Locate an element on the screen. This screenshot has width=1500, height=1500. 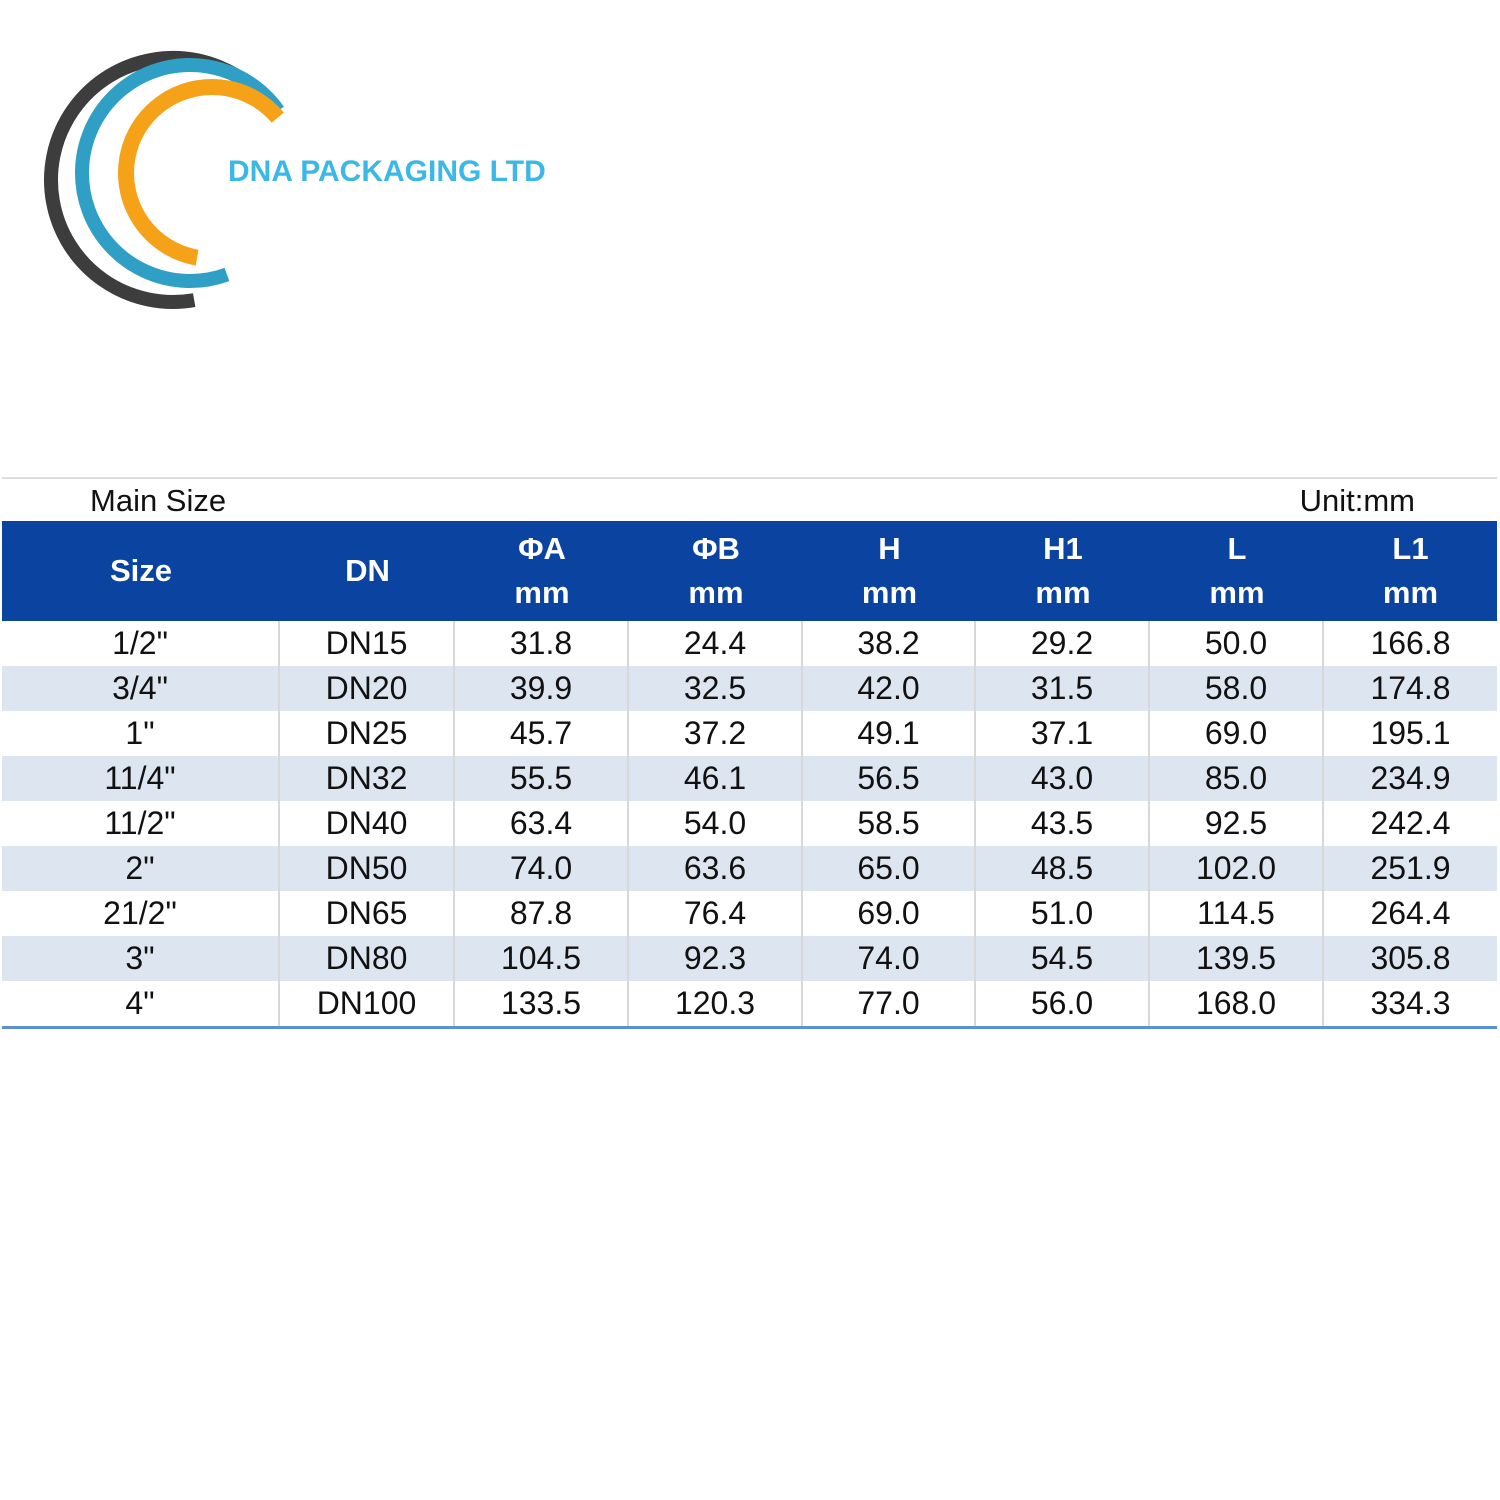
table-cell: 54.0 is located at coordinates (716, 823).